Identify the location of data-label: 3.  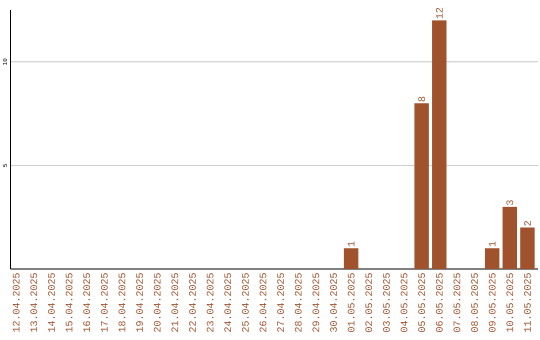
(510, 203).